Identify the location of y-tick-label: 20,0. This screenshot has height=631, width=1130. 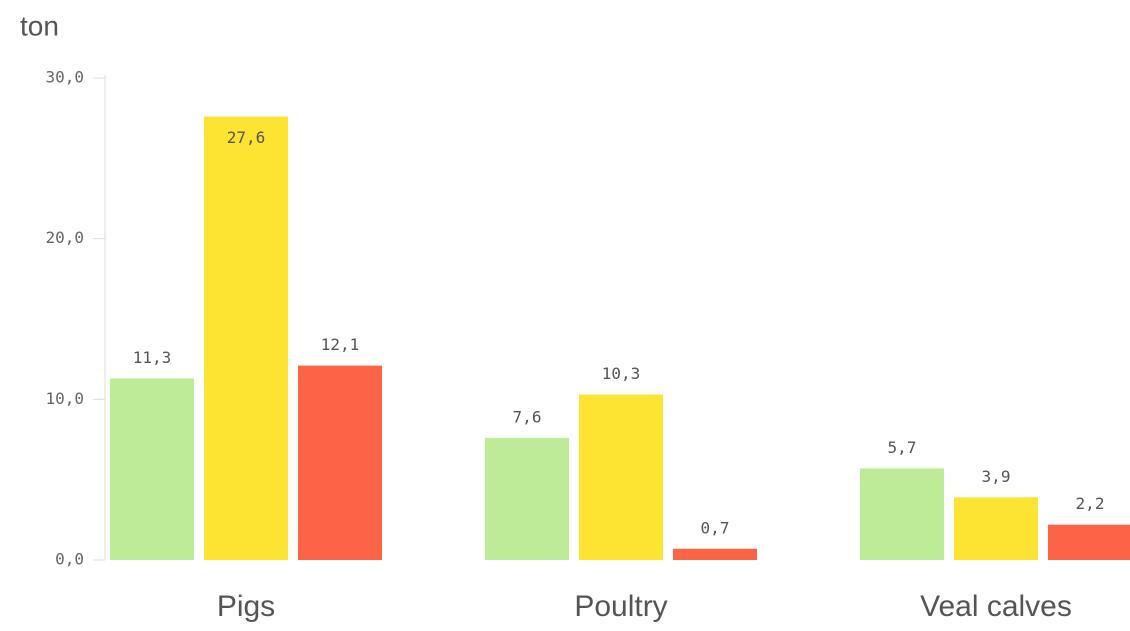
(64, 237).